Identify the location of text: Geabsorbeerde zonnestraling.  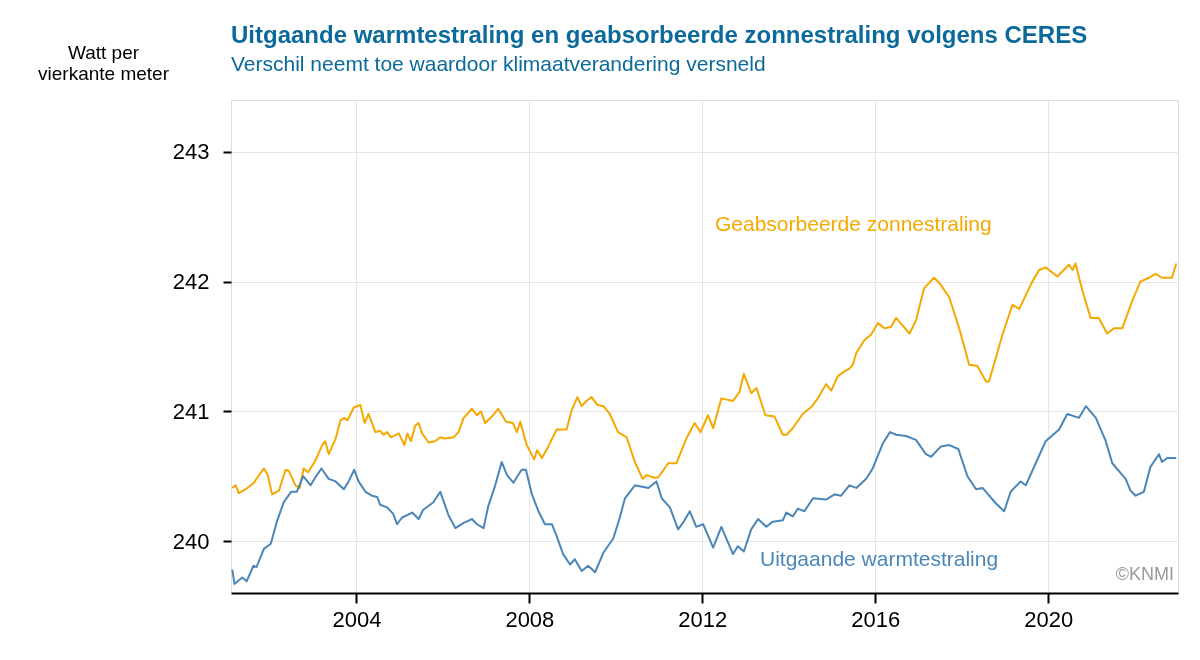
(853, 223).